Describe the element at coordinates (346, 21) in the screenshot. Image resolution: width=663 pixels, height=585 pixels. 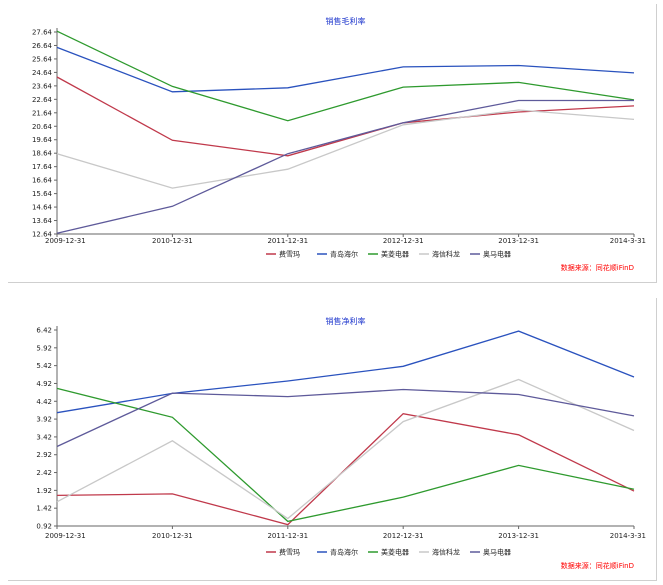
I see `gross-margin-chart-title: 销售毛利率` at that location.